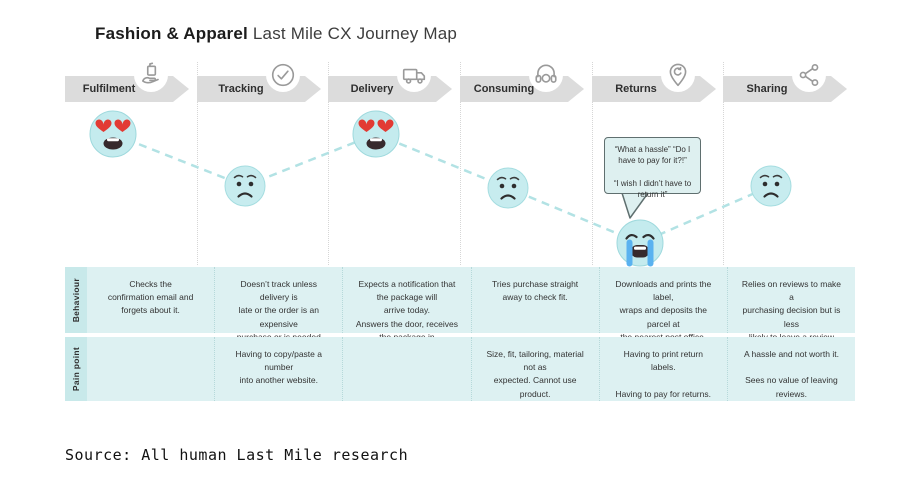 This screenshot has height=480, width=920. I want to click on stage-header-fulfilment: Fulfilment, so click(127, 80).